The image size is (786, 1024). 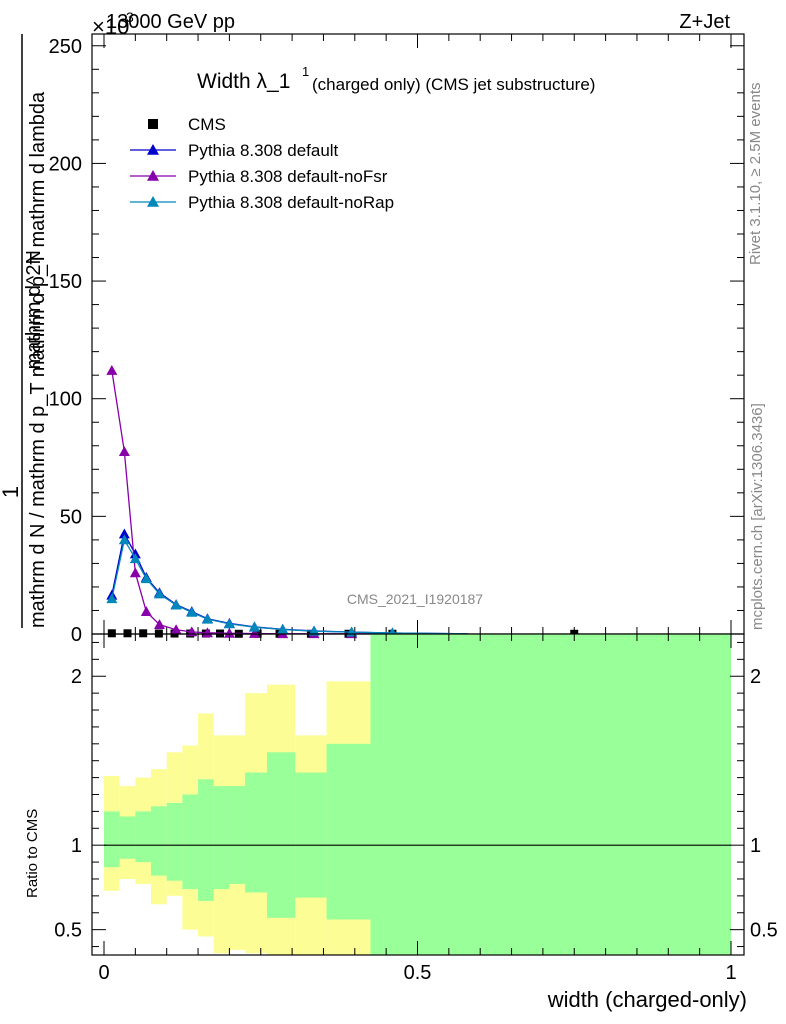 What do you see at coordinates (65, 164) in the screenshot?
I see `y-tick-label: 200` at bounding box center [65, 164].